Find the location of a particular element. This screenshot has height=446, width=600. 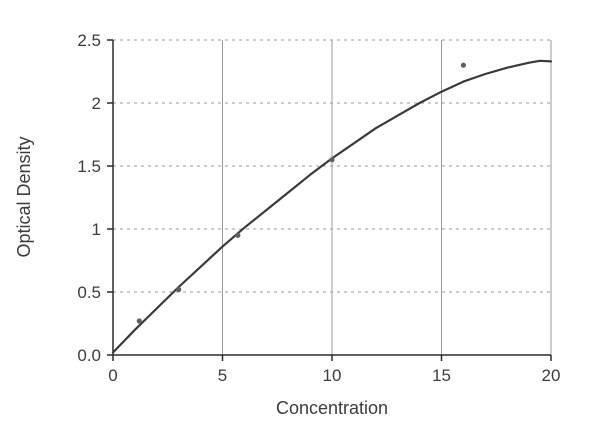

y-tick-label: 0.5 is located at coordinates (89, 292).